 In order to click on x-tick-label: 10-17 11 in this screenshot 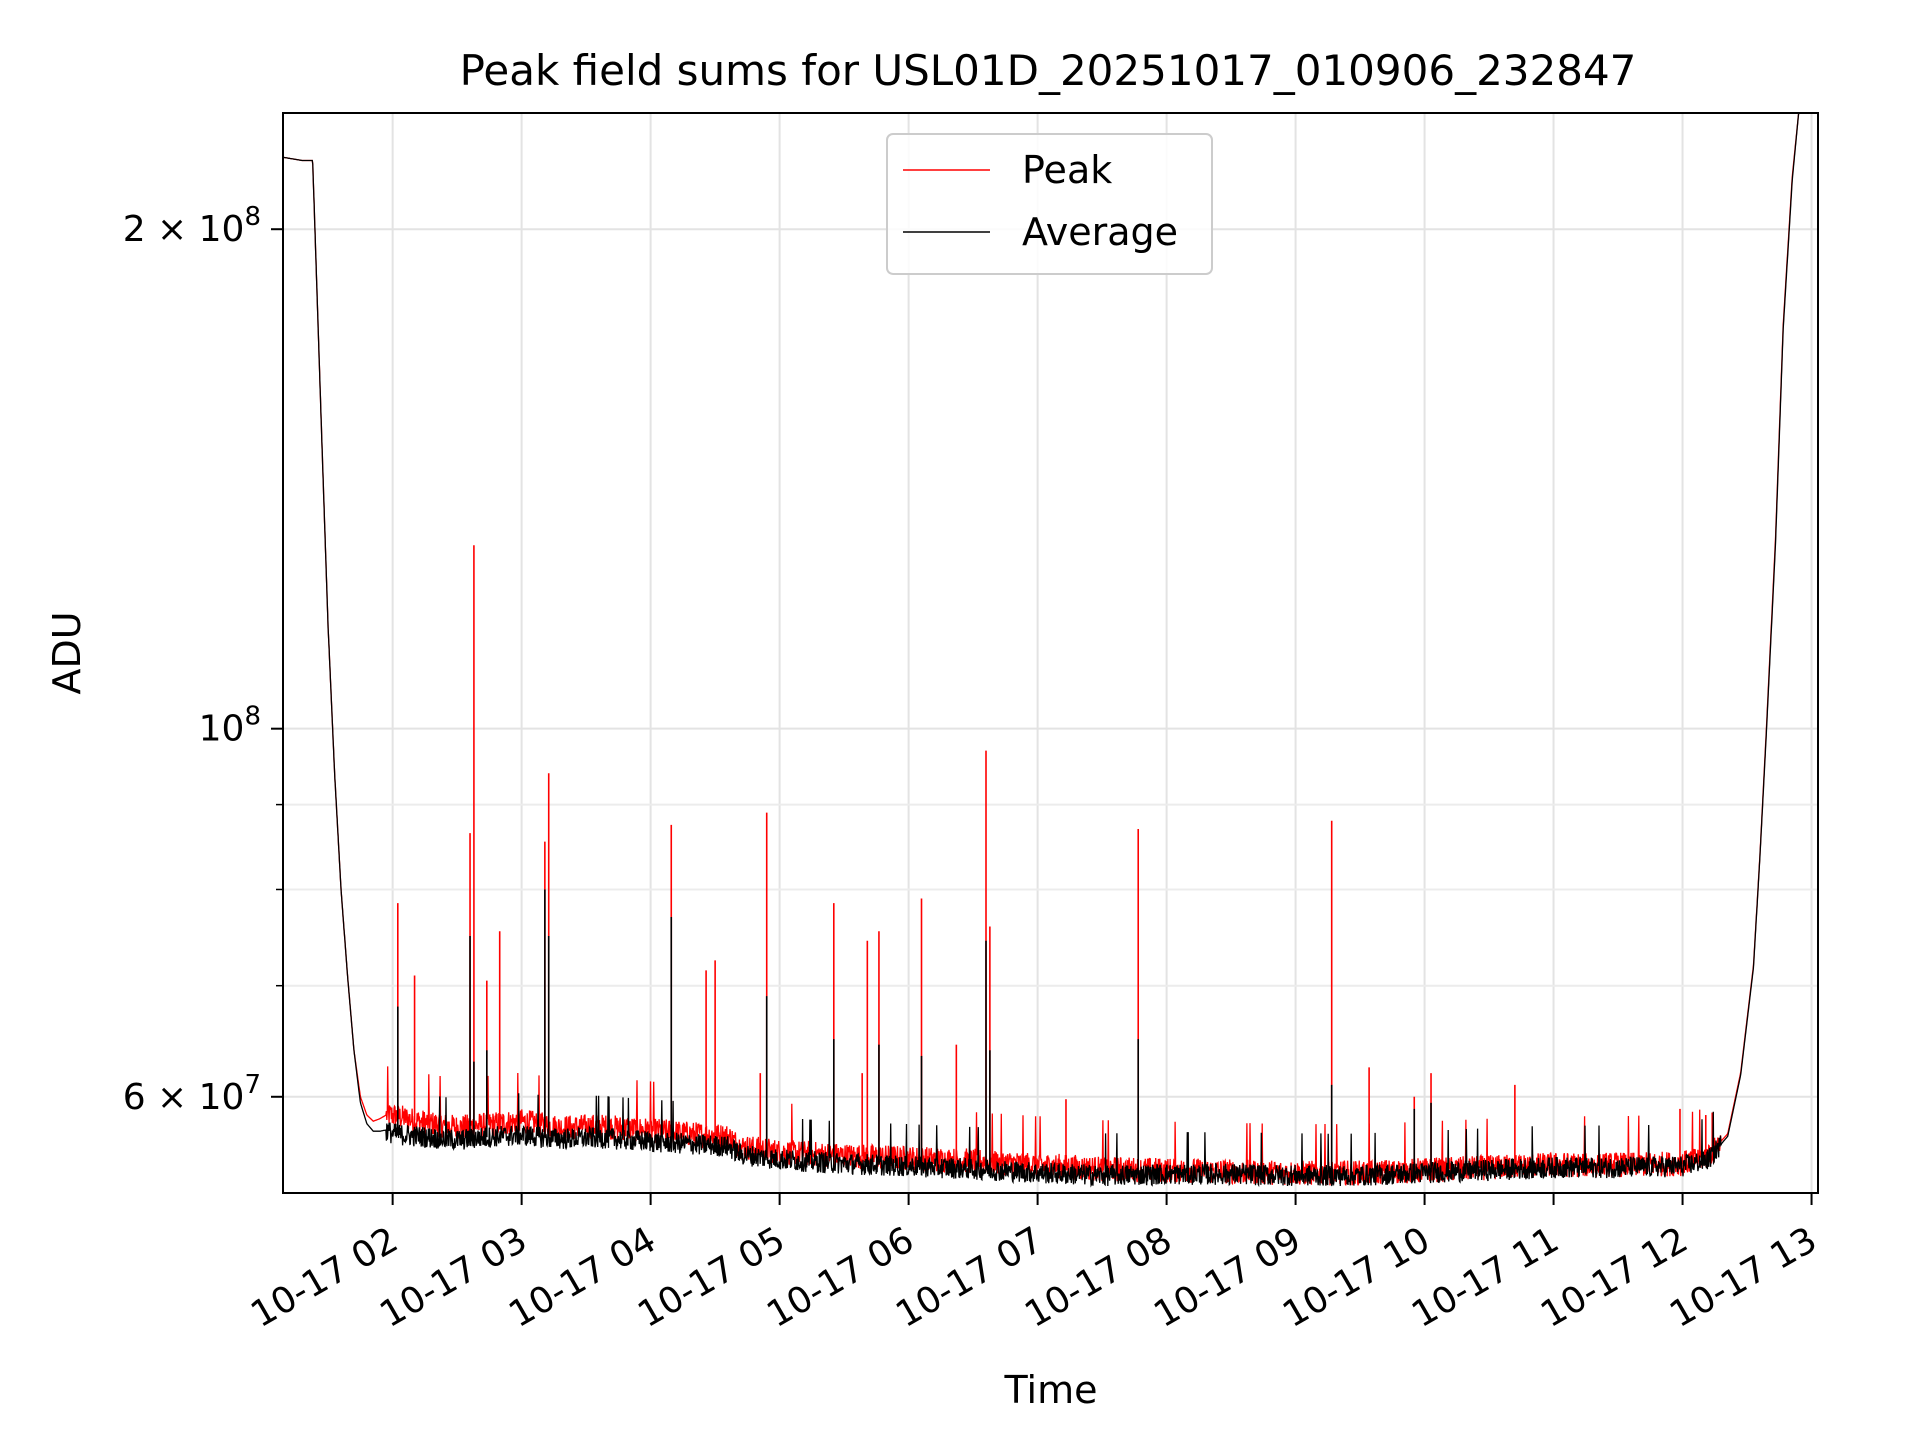, I will do `click(1485, 1277)`.